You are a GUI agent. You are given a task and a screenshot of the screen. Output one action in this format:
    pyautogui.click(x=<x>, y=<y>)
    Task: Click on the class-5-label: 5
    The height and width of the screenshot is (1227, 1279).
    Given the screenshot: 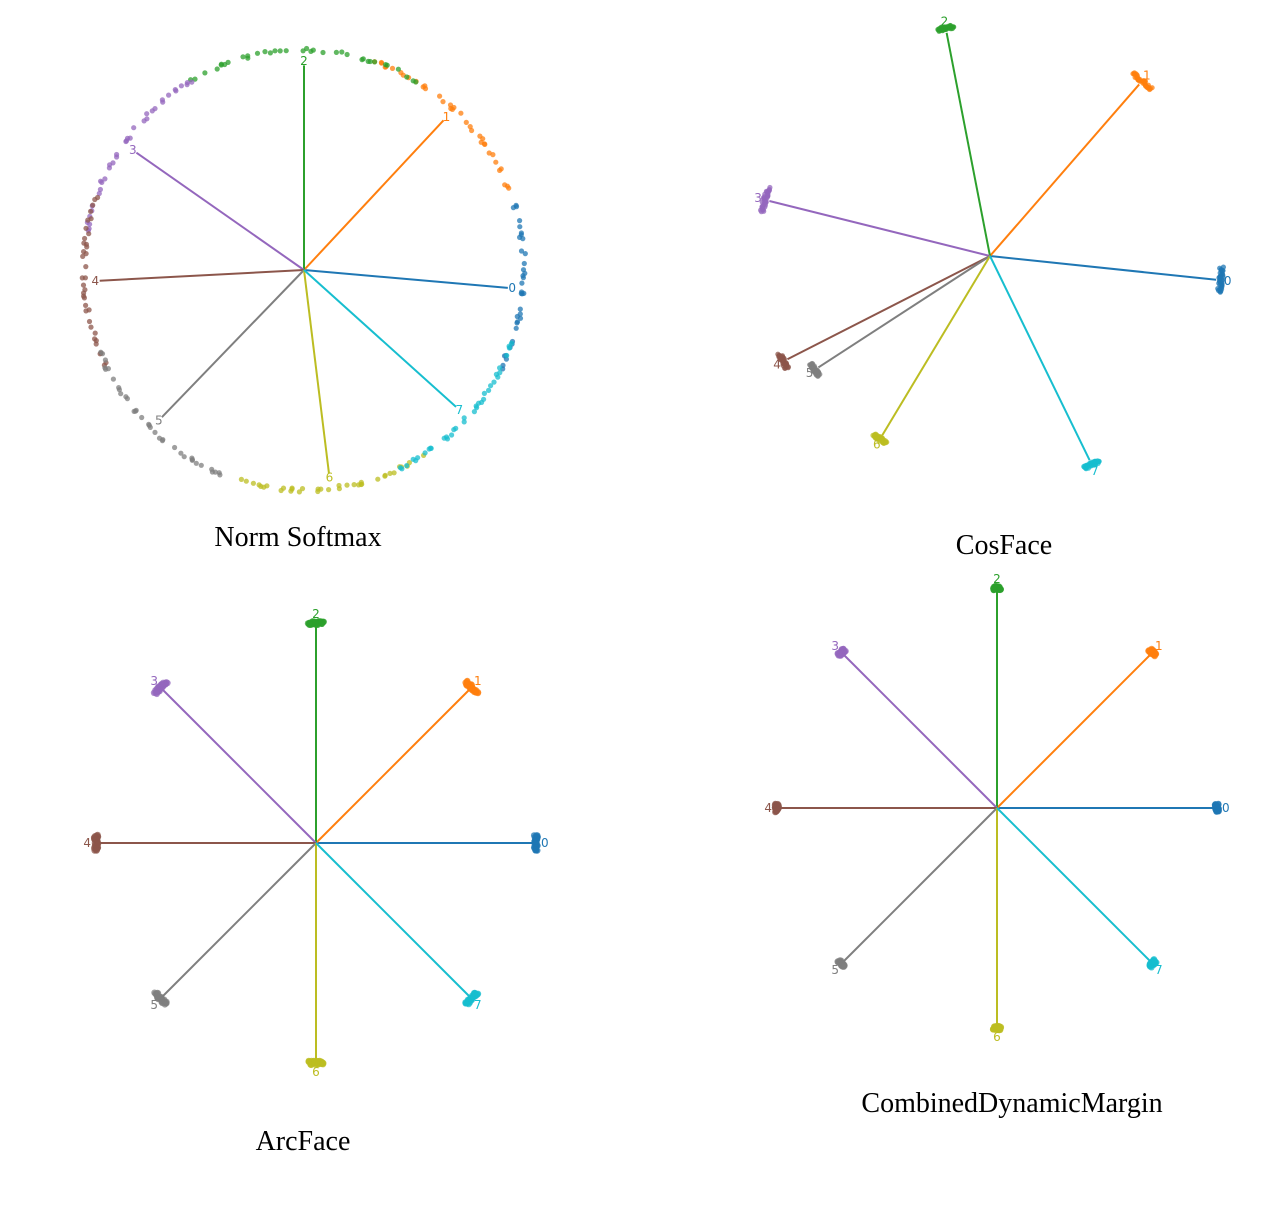 What is the action you would take?
    pyautogui.click(x=154, y=1005)
    